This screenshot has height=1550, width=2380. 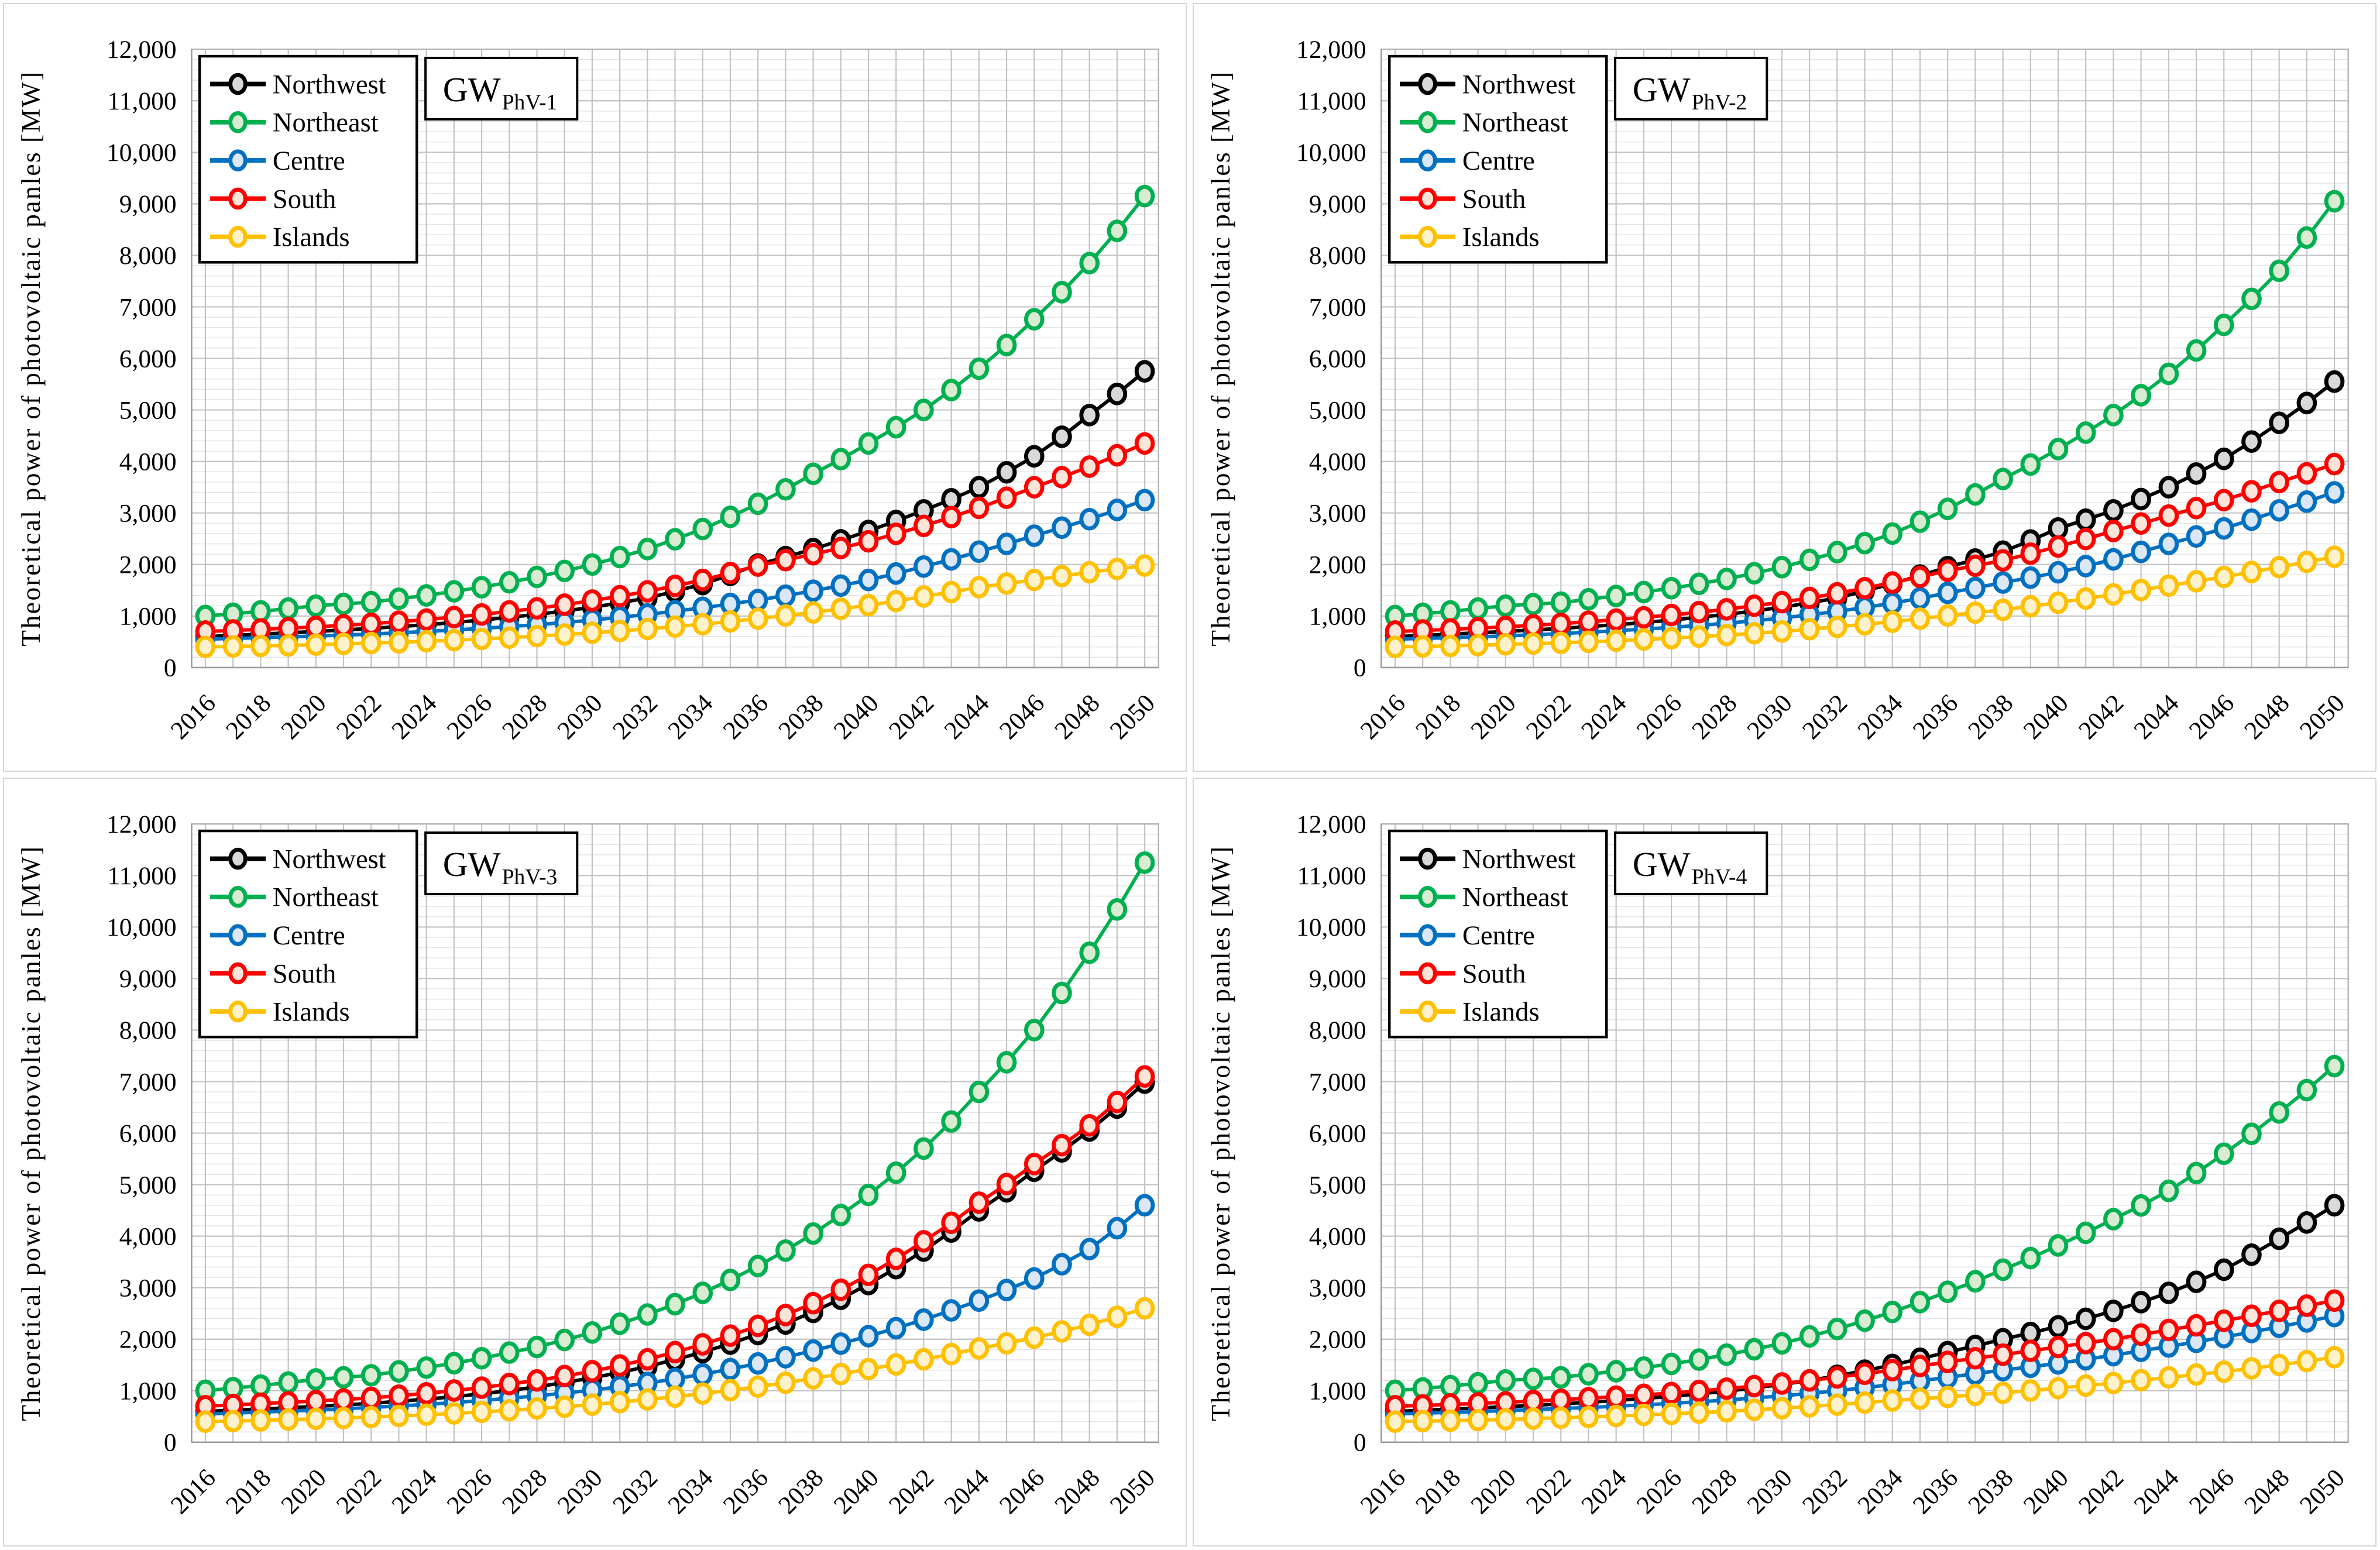 I want to click on y-tick-label: 4,000, so click(x=1337, y=1236).